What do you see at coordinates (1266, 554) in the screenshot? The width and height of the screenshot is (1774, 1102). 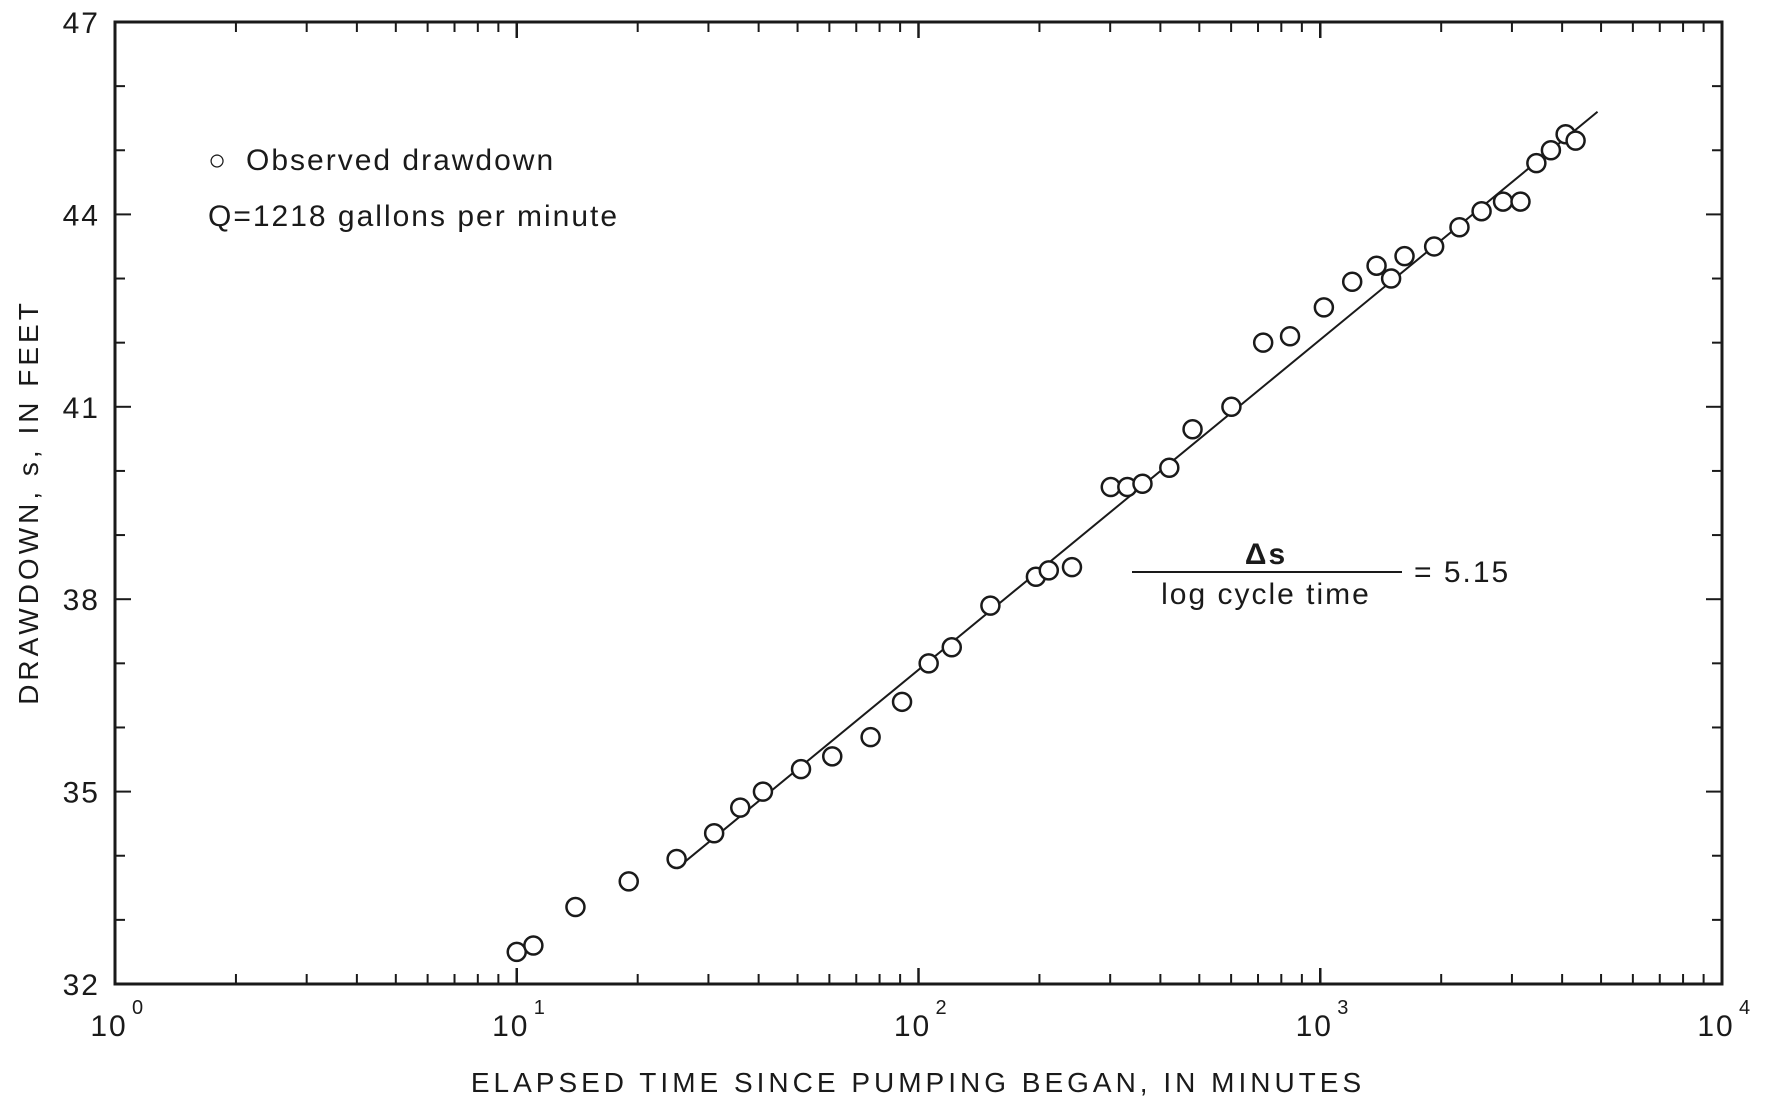 I see `annotation-numerator: Δs` at bounding box center [1266, 554].